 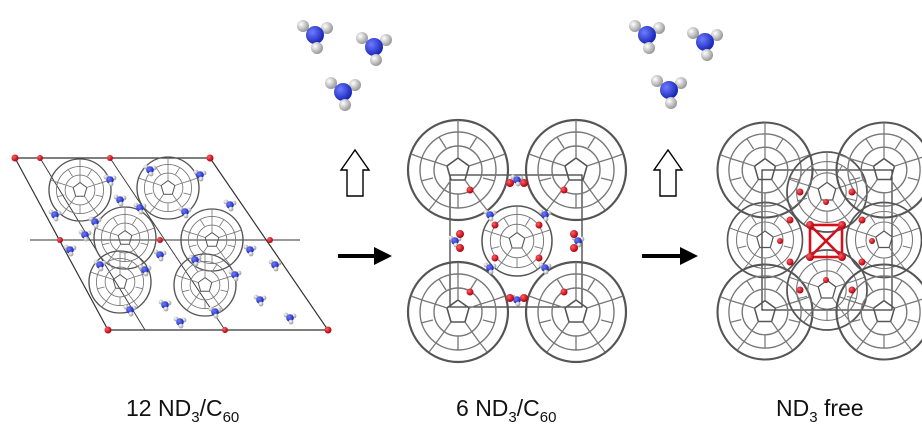 What do you see at coordinates (506, 410) in the screenshot?
I see `caption-6-nd3-c60: 6 ND3/C60` at bounding box center [506, 410].